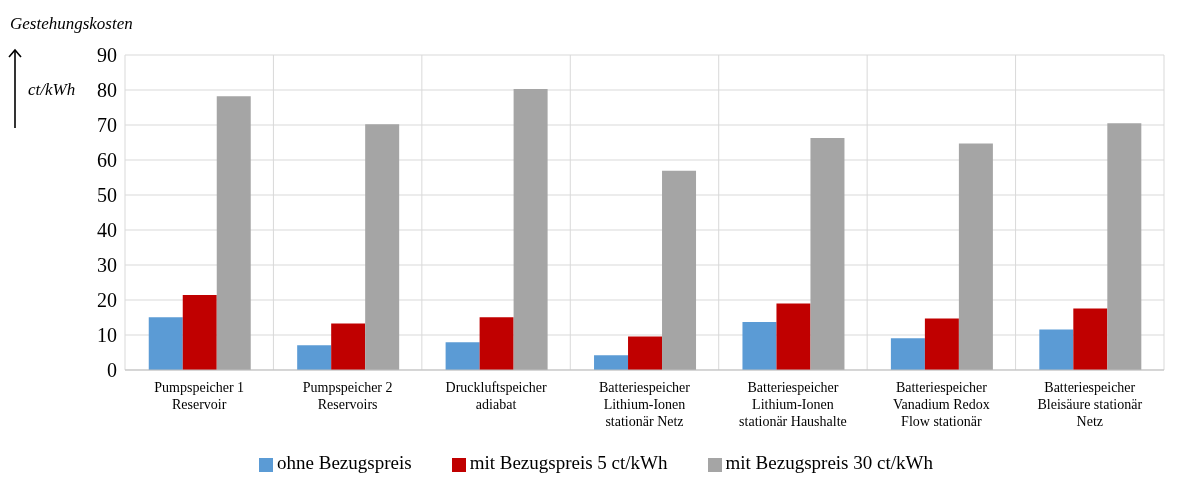 This screenshot has height=482, width=1180. I want to click on legend-label: ohne Bezugspreis, so click(344, 462).